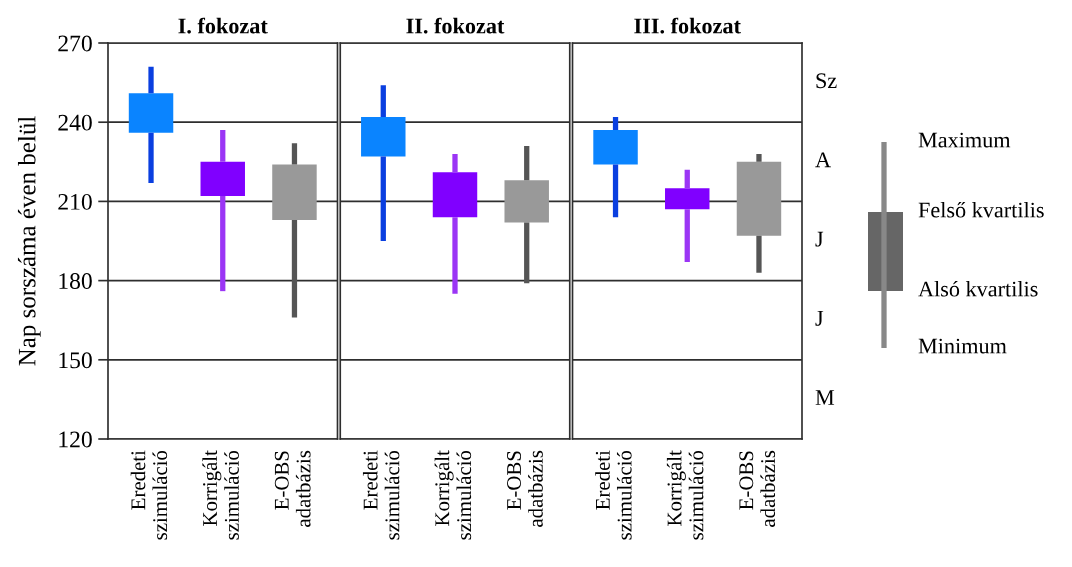 This screenshot has height=567, width=1072. Describe the element at coordinates (75, 281) in the screenshot. I see `y-tick-label: 180` at that location.